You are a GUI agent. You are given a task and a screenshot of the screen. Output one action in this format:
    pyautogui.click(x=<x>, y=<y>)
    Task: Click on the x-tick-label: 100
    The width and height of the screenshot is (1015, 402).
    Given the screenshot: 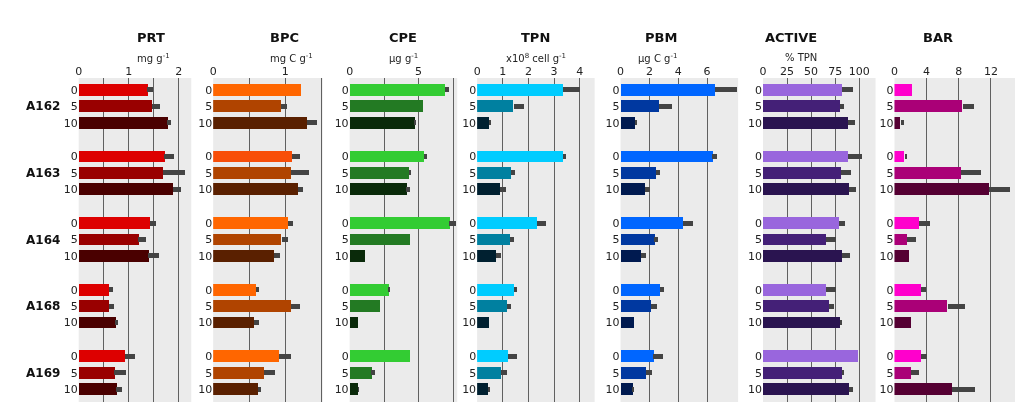 What is the action you would take?
    pyautogui.click(x=859, y=71)
    